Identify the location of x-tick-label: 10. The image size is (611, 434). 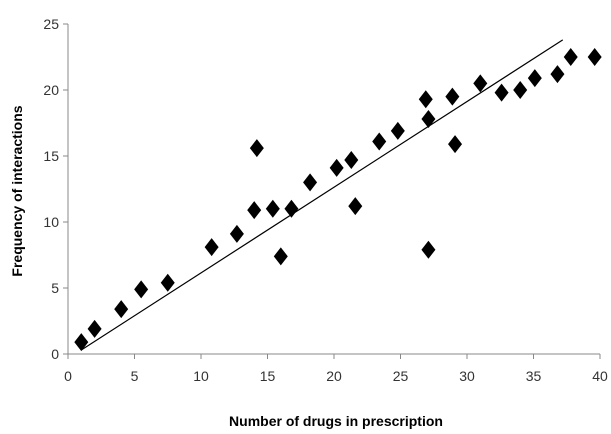
(201, 376).